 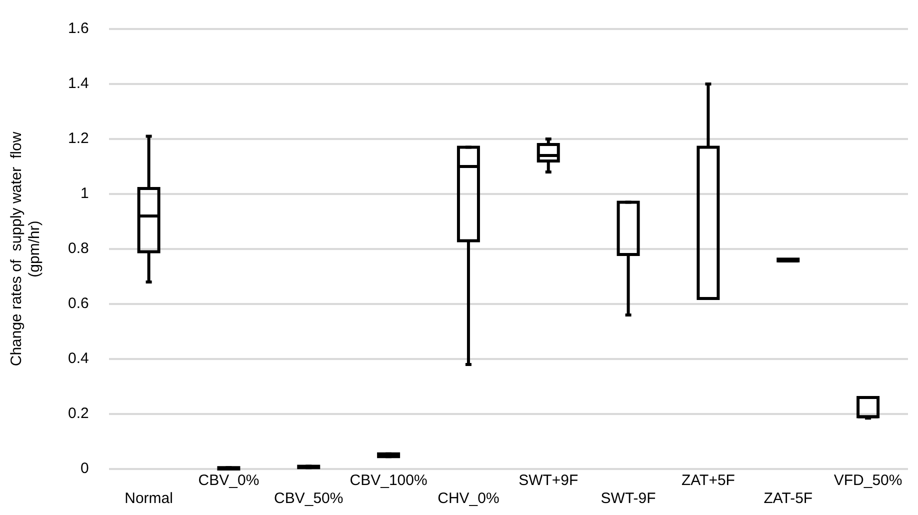 What do you see at coordinates (708, 481) in the screenshot?
I see `x-tick-label: ZAT+5F` at bounding box center [708, 481].